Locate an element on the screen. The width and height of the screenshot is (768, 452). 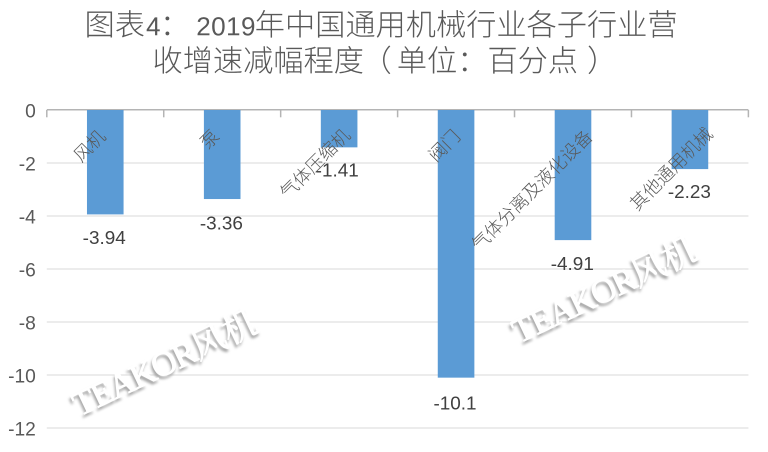
svg-text: -6 is located at coordinates (27, 270).